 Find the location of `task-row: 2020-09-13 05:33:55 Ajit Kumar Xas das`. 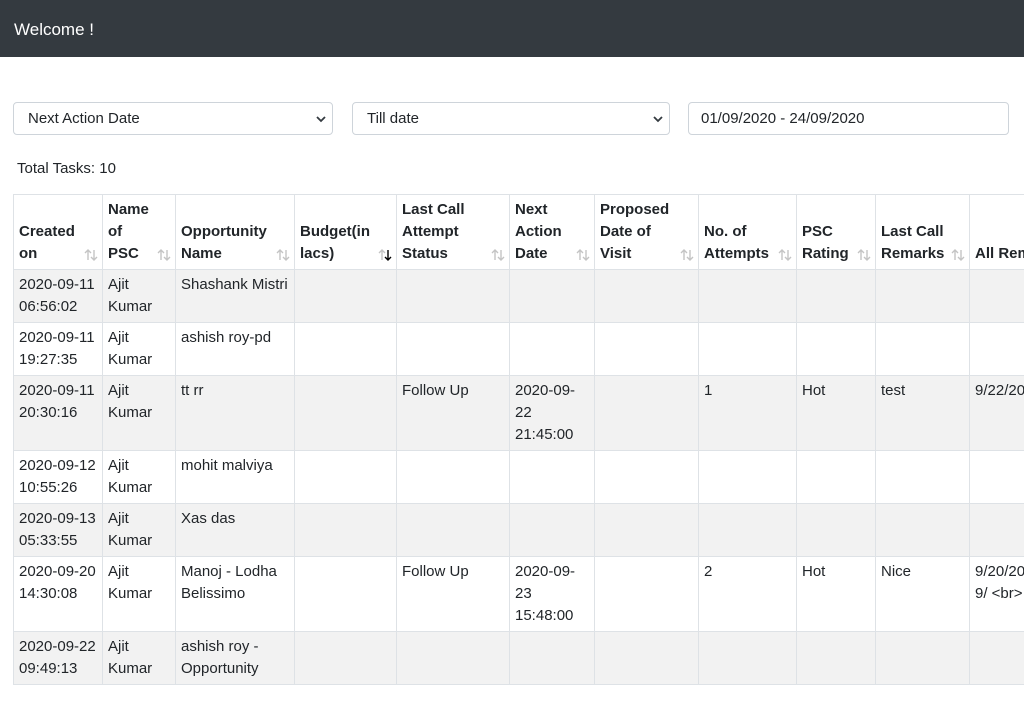

task-row: 2020-09-13 05:33:55 Ajit Kumar Xas das is located at coordinates (518, 530).